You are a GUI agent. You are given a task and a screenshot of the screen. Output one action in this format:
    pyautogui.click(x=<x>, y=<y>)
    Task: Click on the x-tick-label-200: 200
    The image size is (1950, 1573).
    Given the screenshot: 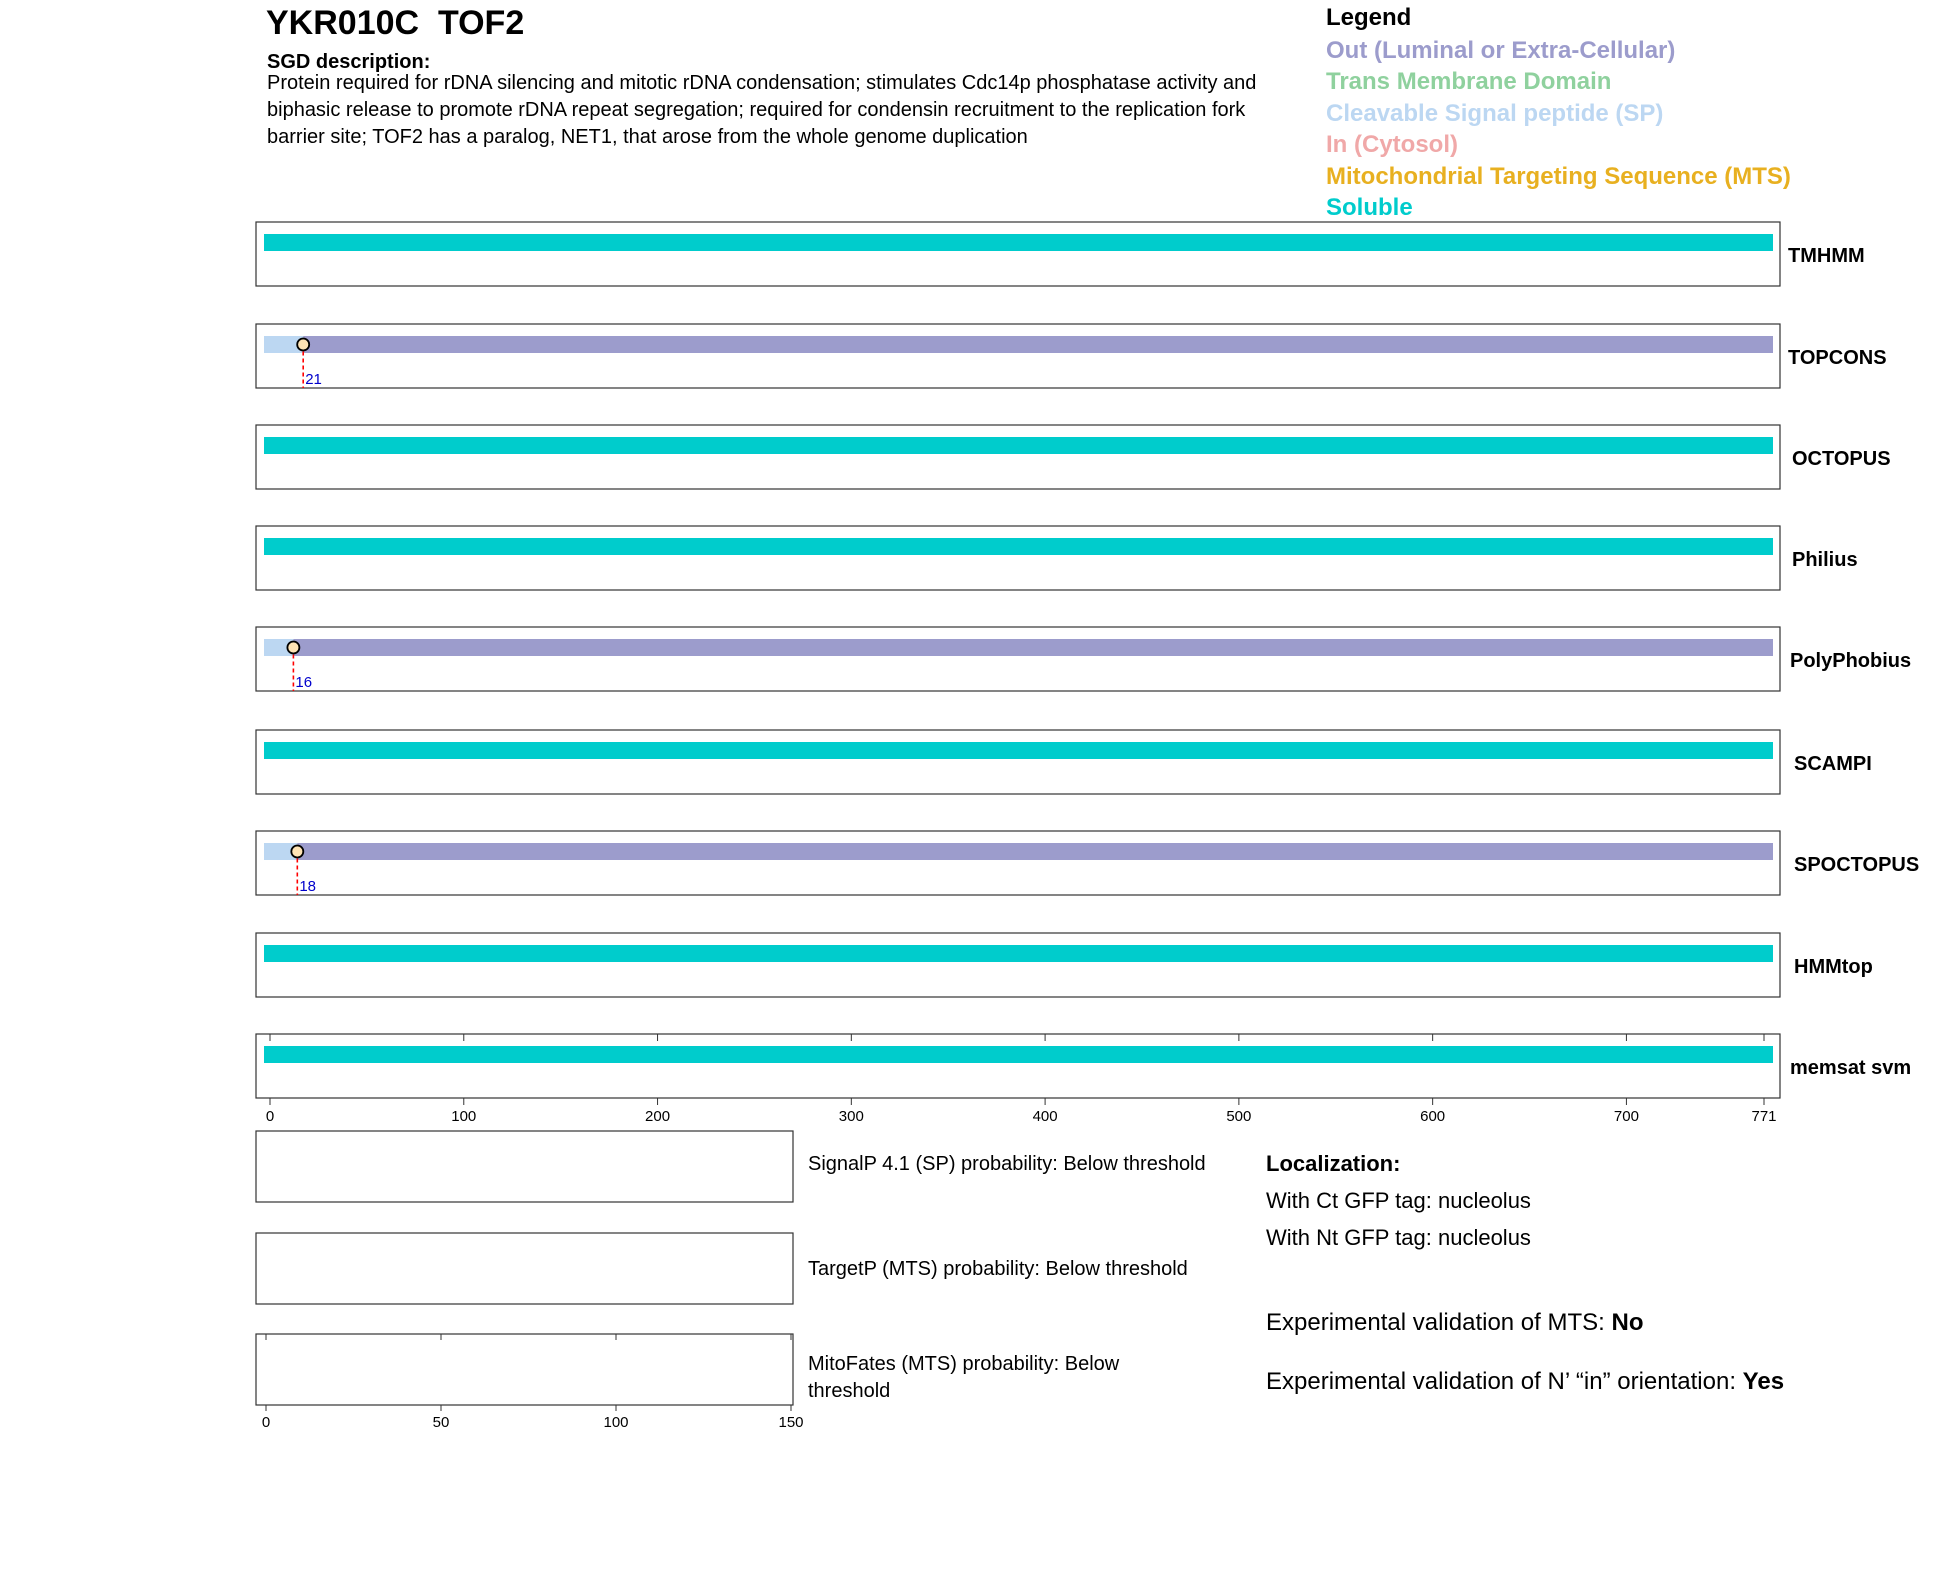 What is the action you would take?
    pyautogui.click(x=657, y=1116)
    